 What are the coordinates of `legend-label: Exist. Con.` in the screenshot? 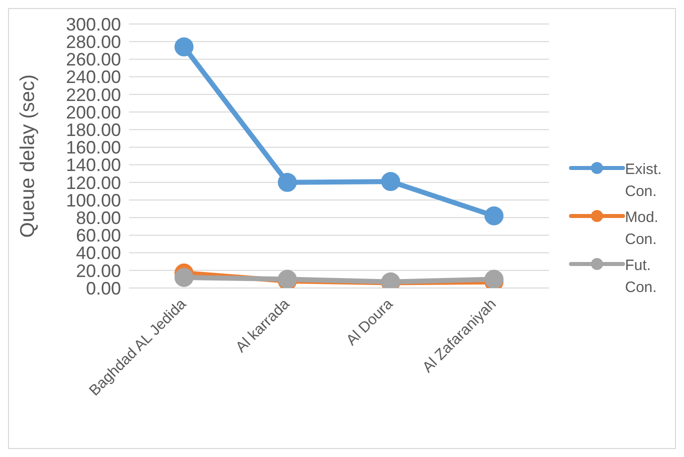 It's located at (644, 181).